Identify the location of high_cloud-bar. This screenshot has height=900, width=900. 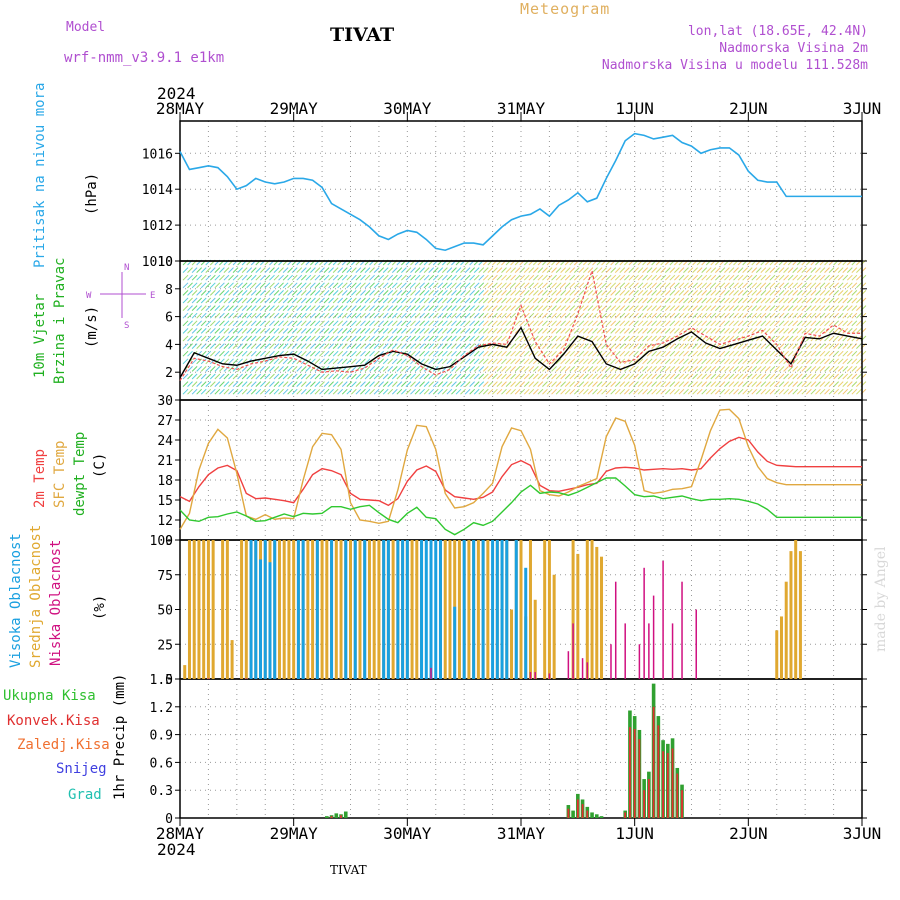
(251, 609).